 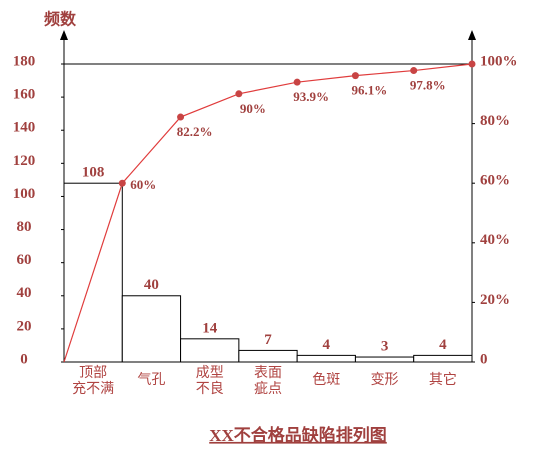 I want to click on chart-title: XX不合格品缺陷排列图, so click(x=298, y=435).